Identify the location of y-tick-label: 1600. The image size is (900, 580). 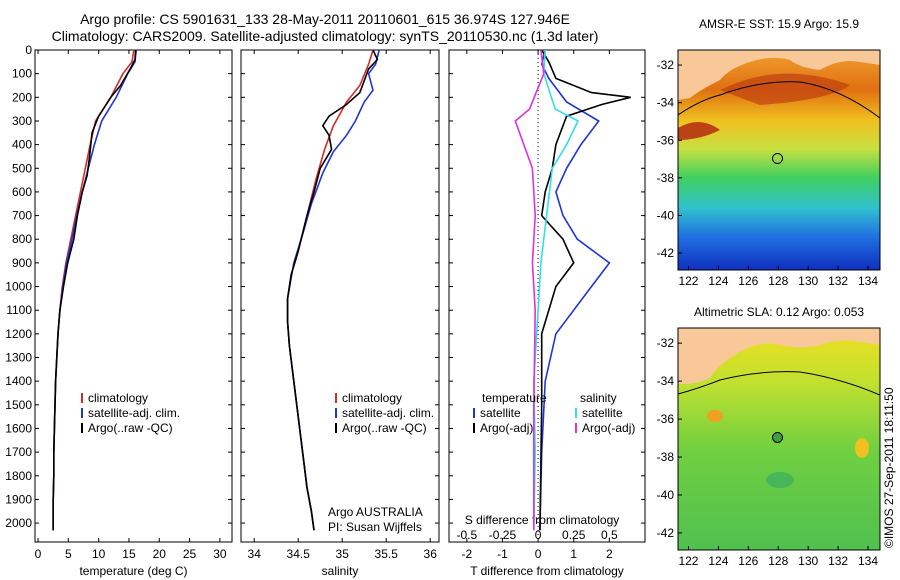
(18, 428).